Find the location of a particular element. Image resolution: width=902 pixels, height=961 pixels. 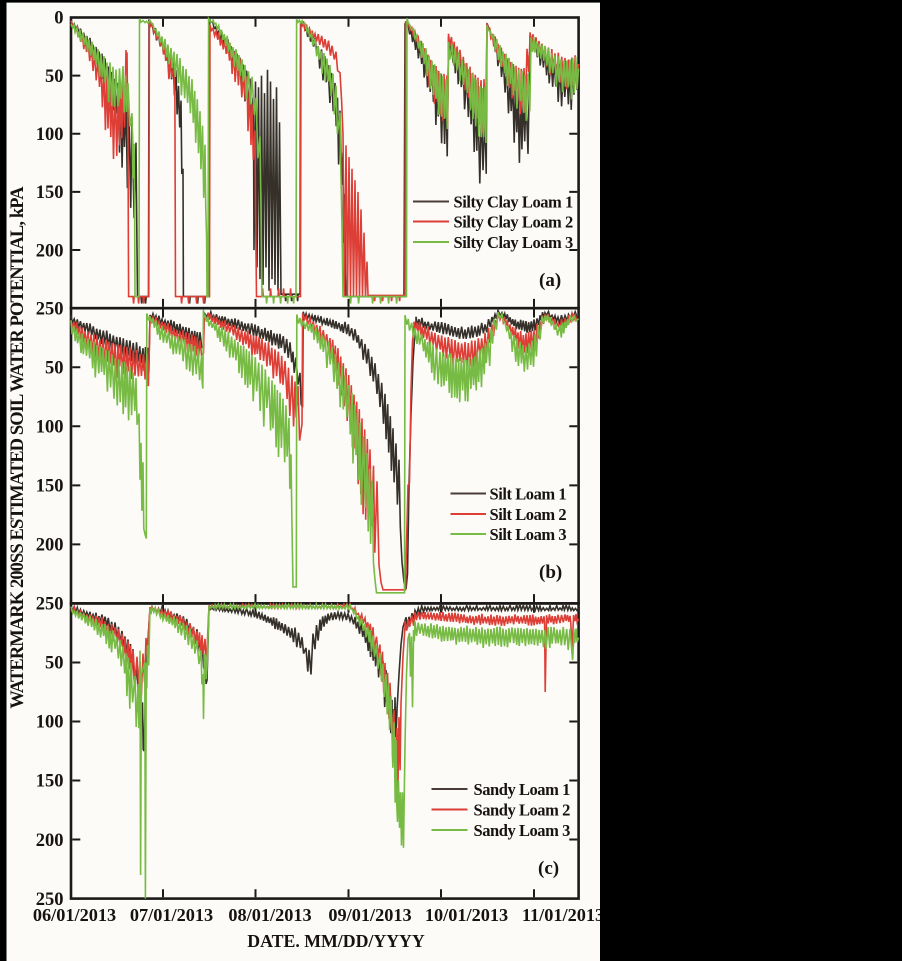

svg-text: 09/01/2013 is located at coordinates (369, 915).